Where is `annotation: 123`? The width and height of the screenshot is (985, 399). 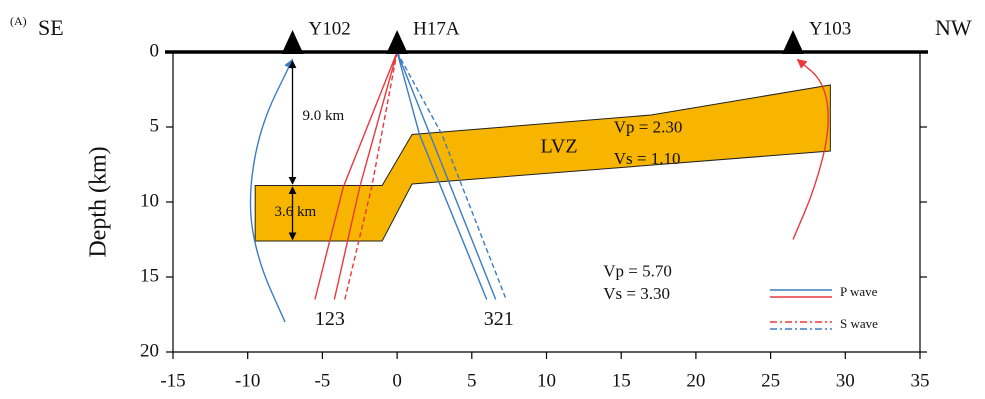
annotation: 123 is located at coordinates (330, 319).